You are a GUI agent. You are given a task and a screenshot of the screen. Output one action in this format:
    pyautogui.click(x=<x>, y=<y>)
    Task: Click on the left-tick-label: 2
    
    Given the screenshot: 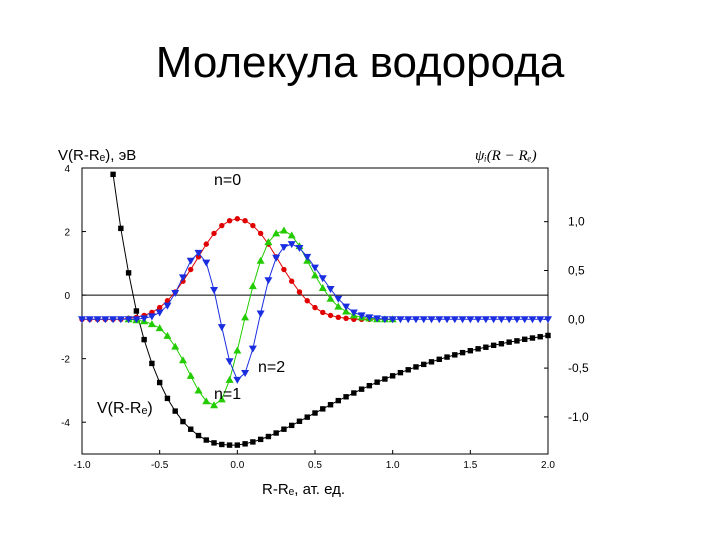 What is the action you would take?
    pyautogui.click(x=67, y=233)
    